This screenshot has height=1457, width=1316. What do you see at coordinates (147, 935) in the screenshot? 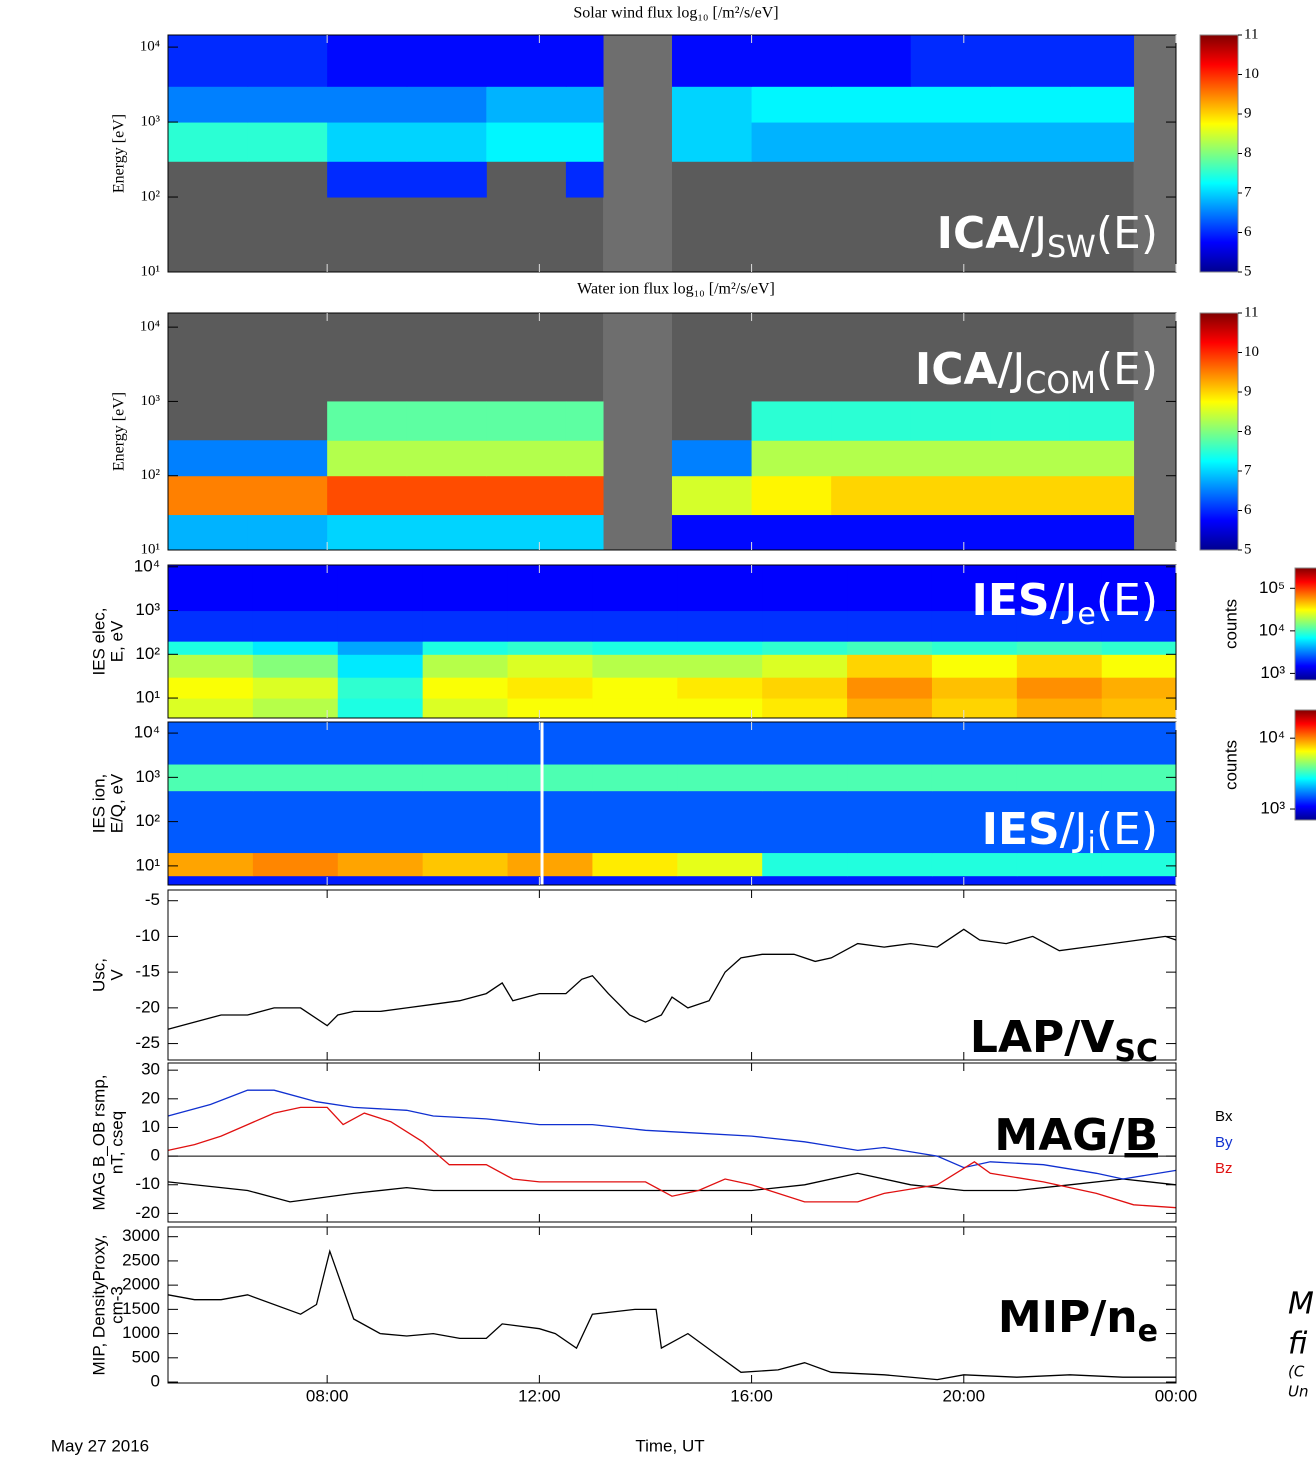
I see `y-tick-label: -10` at bounding box center [147, 935].